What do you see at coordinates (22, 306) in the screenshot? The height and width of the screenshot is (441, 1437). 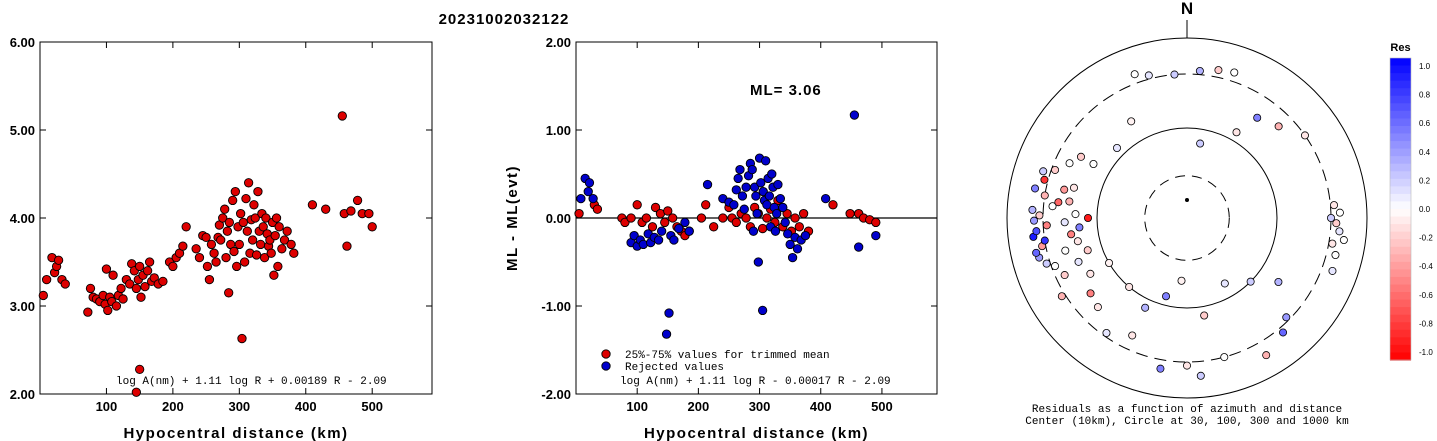 I see `y-tick-label: 3.00` at bounding box center [22, 306].